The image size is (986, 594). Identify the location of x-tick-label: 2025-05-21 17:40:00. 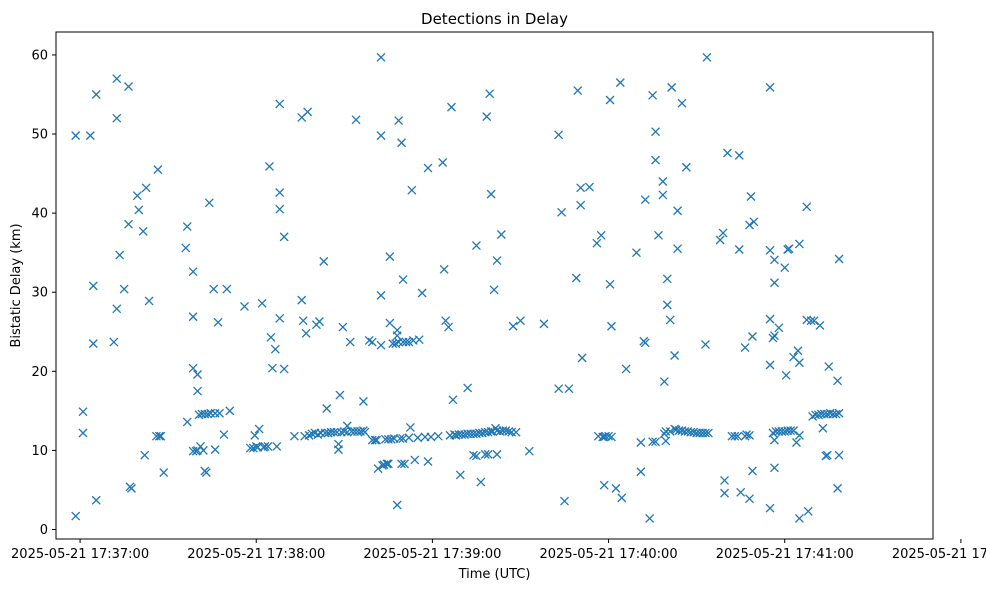
(609, 554).